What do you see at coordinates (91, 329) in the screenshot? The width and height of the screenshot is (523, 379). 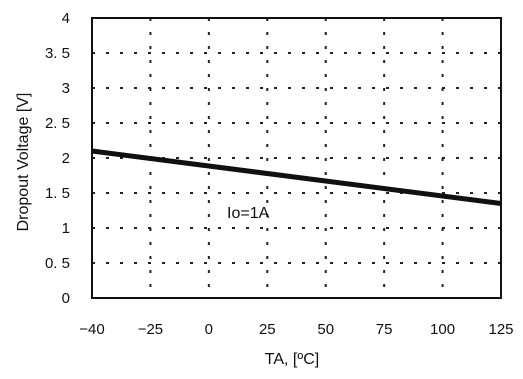 I see `x-tick-label: −40` at bounding box center [91, 329].